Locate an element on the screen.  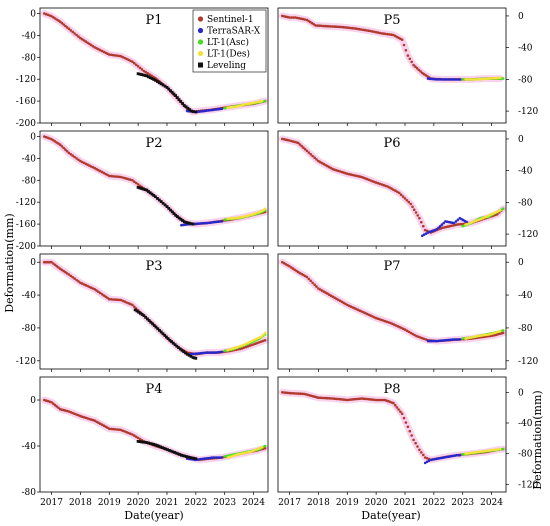
legend-box is located at coordinates (229, 41).